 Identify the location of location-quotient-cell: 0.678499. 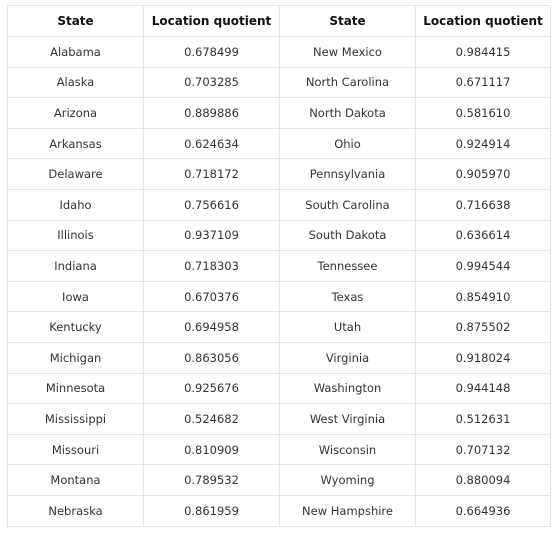
(211, 52).